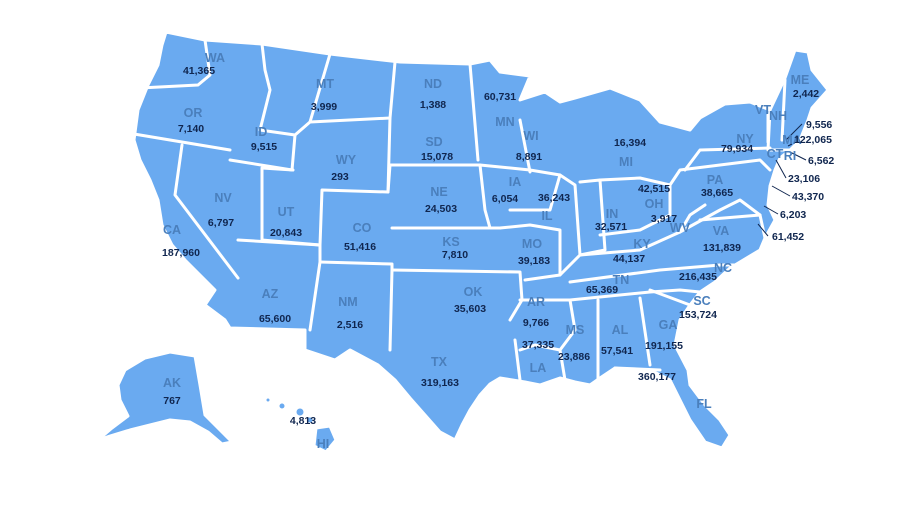  Describe the element at coordinates (793, 215) in the screenshot. I see `callout-value-6: 6,203` at that location.